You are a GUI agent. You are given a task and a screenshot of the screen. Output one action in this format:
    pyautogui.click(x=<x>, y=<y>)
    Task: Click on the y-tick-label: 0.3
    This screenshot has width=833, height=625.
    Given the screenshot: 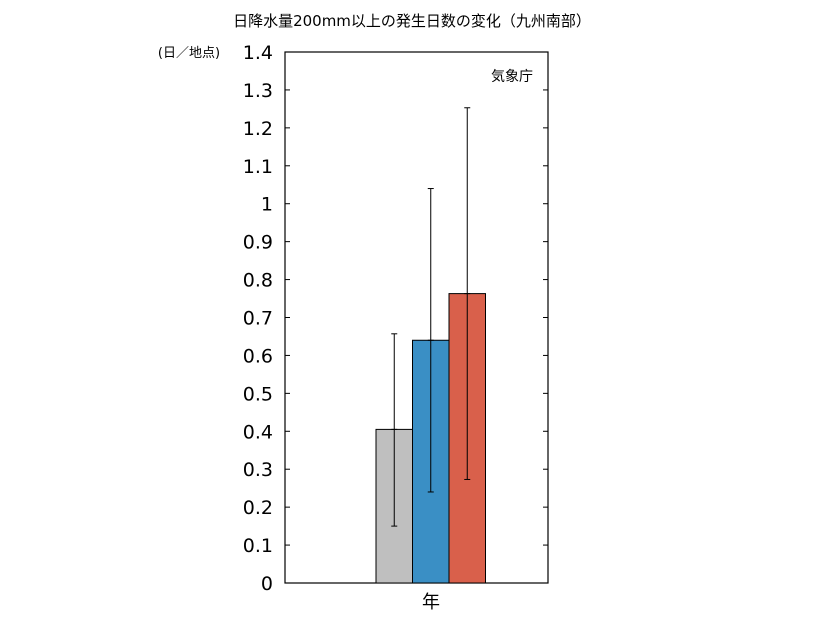 What is the action you would take?
    pyautogui.click(x=258, y=470)
    